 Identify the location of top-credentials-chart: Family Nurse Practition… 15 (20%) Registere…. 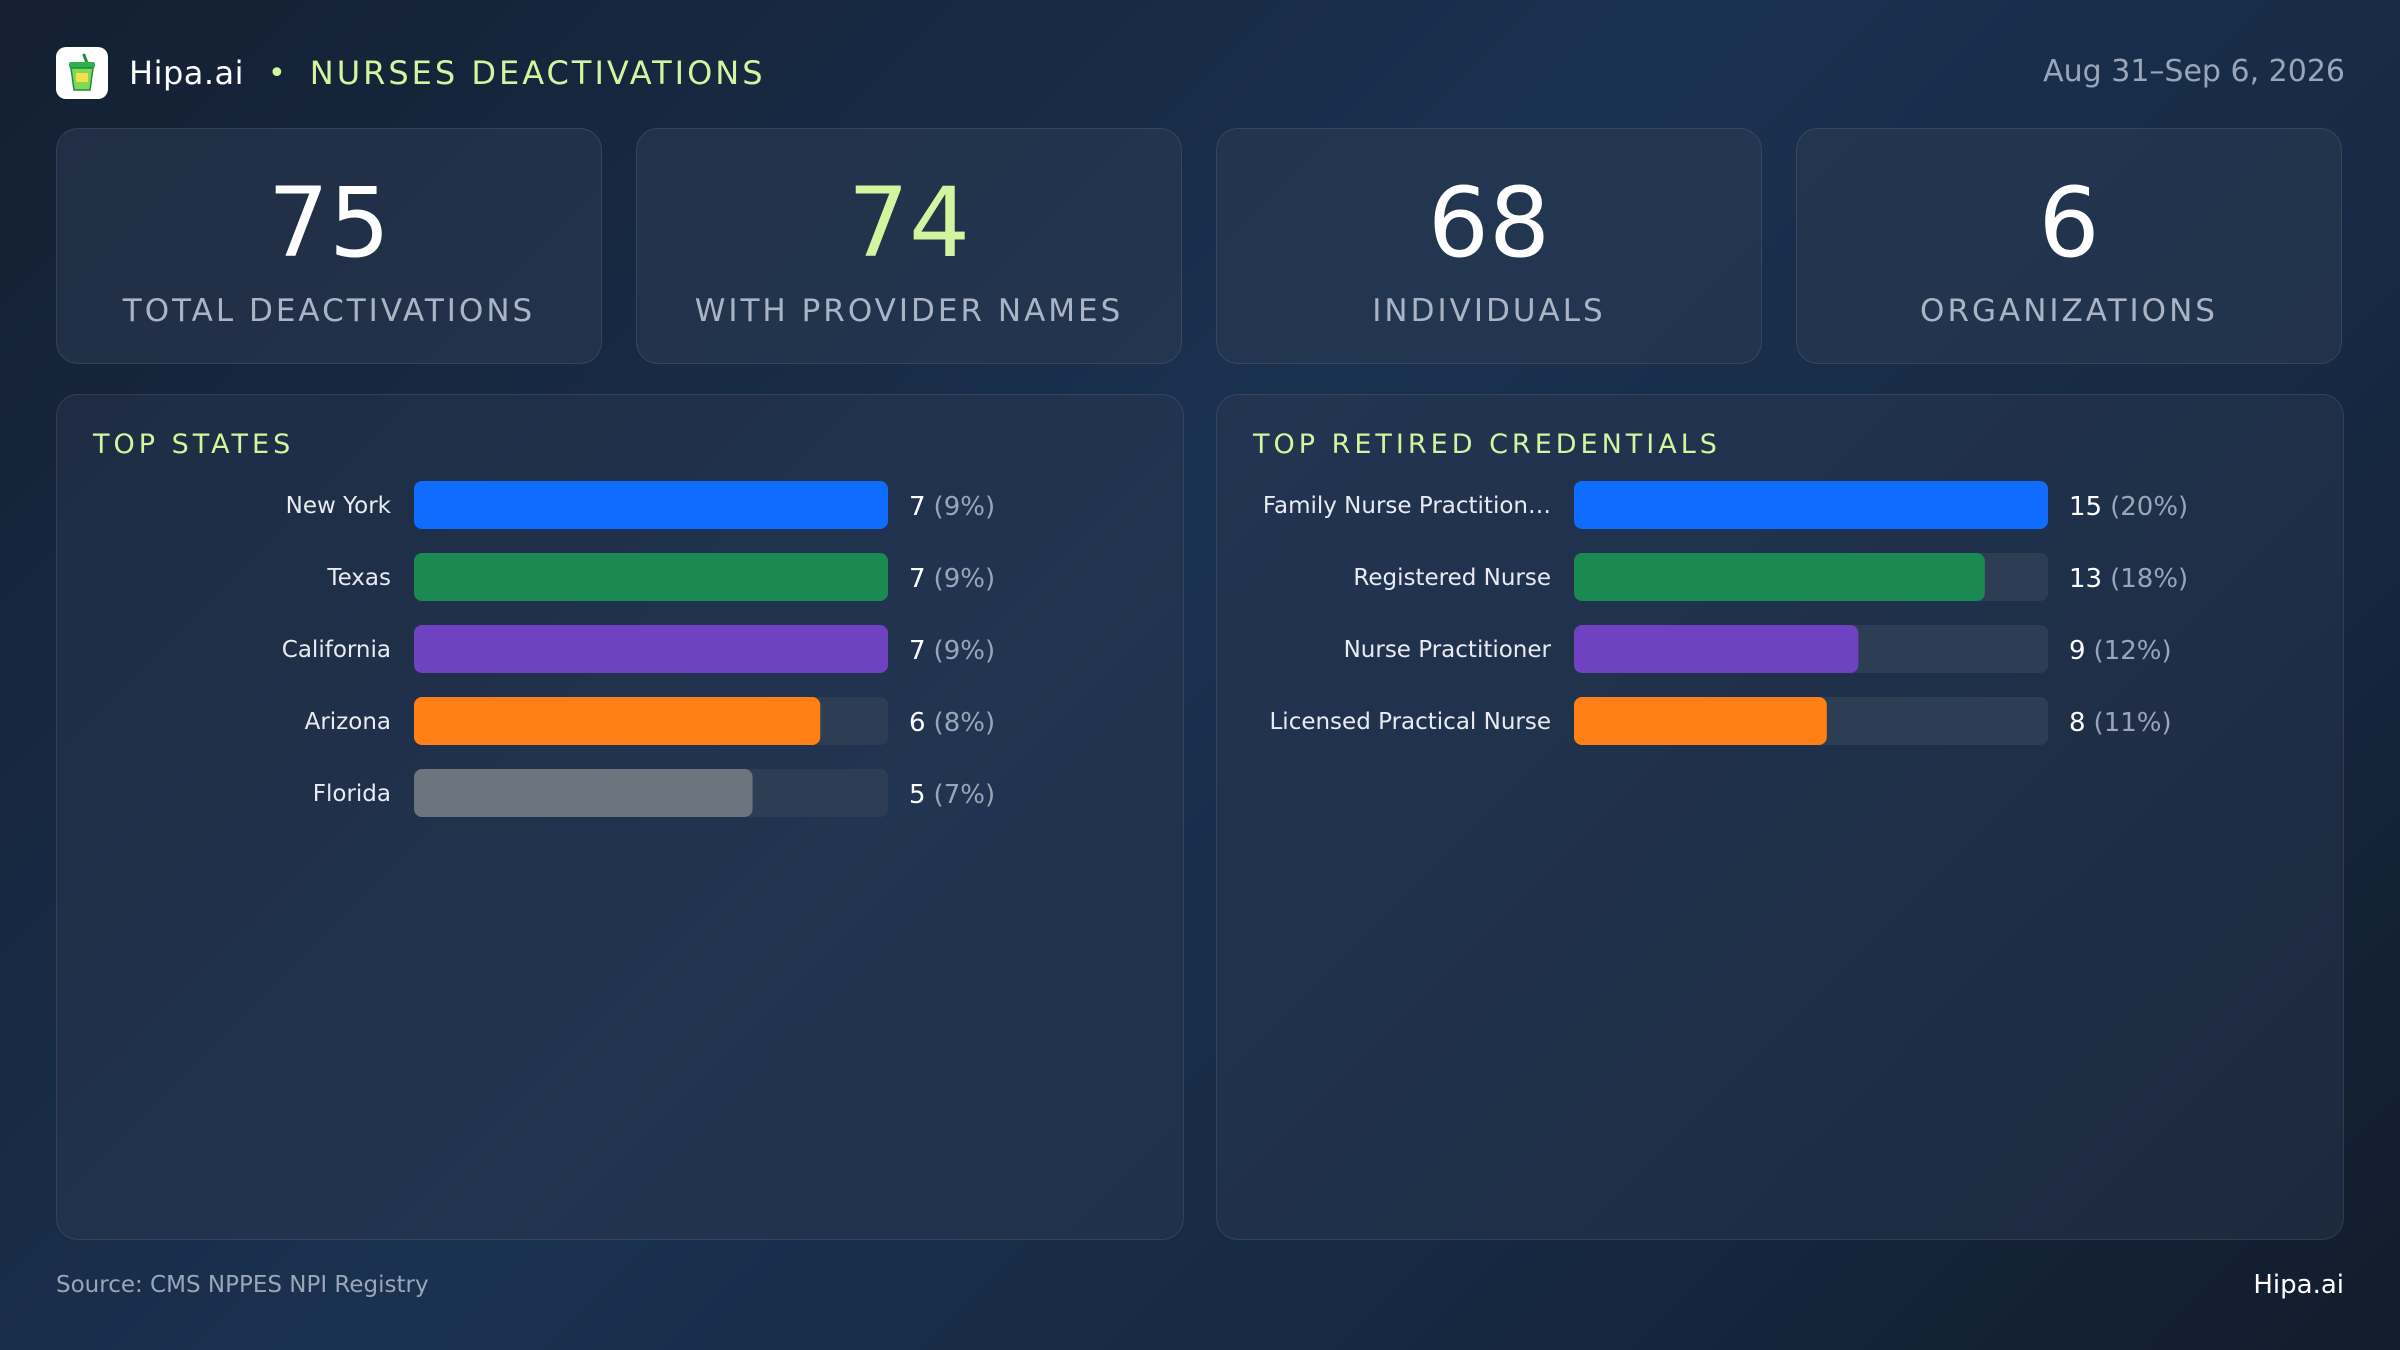
(1725, 613).